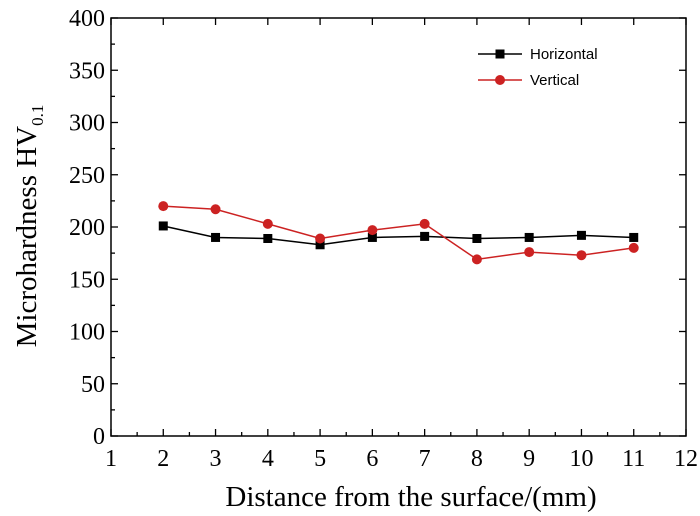 The width and height of the screenshot is (700, 516). Describe the element at coordinates (216, 459) in the screenshot. I see `x-tick-label: 3` at that location.